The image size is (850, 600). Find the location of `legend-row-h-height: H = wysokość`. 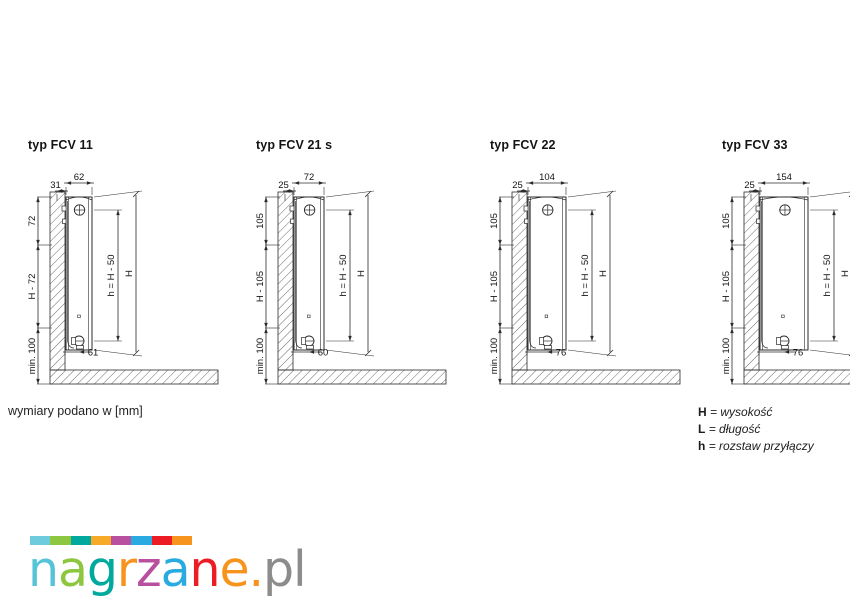

legend-row-h-height: H = wysokość is located at coordinates (756, 412).